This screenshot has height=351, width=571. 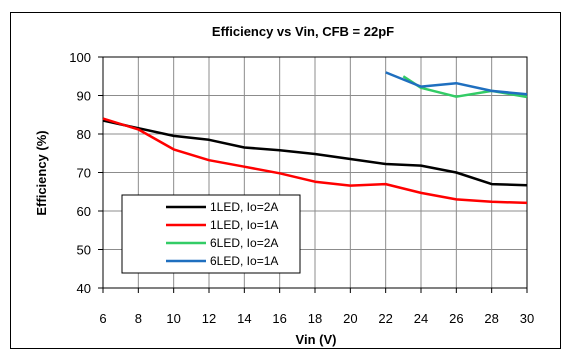 I want to click on x-tick-label: 12, so click(x=209, y=318).